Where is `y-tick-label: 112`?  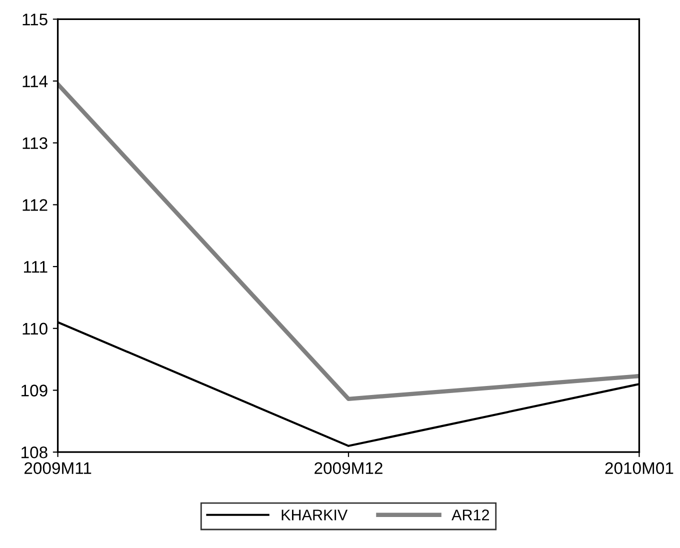 y-tick-label: 112 is located at coordinates (35, 205).